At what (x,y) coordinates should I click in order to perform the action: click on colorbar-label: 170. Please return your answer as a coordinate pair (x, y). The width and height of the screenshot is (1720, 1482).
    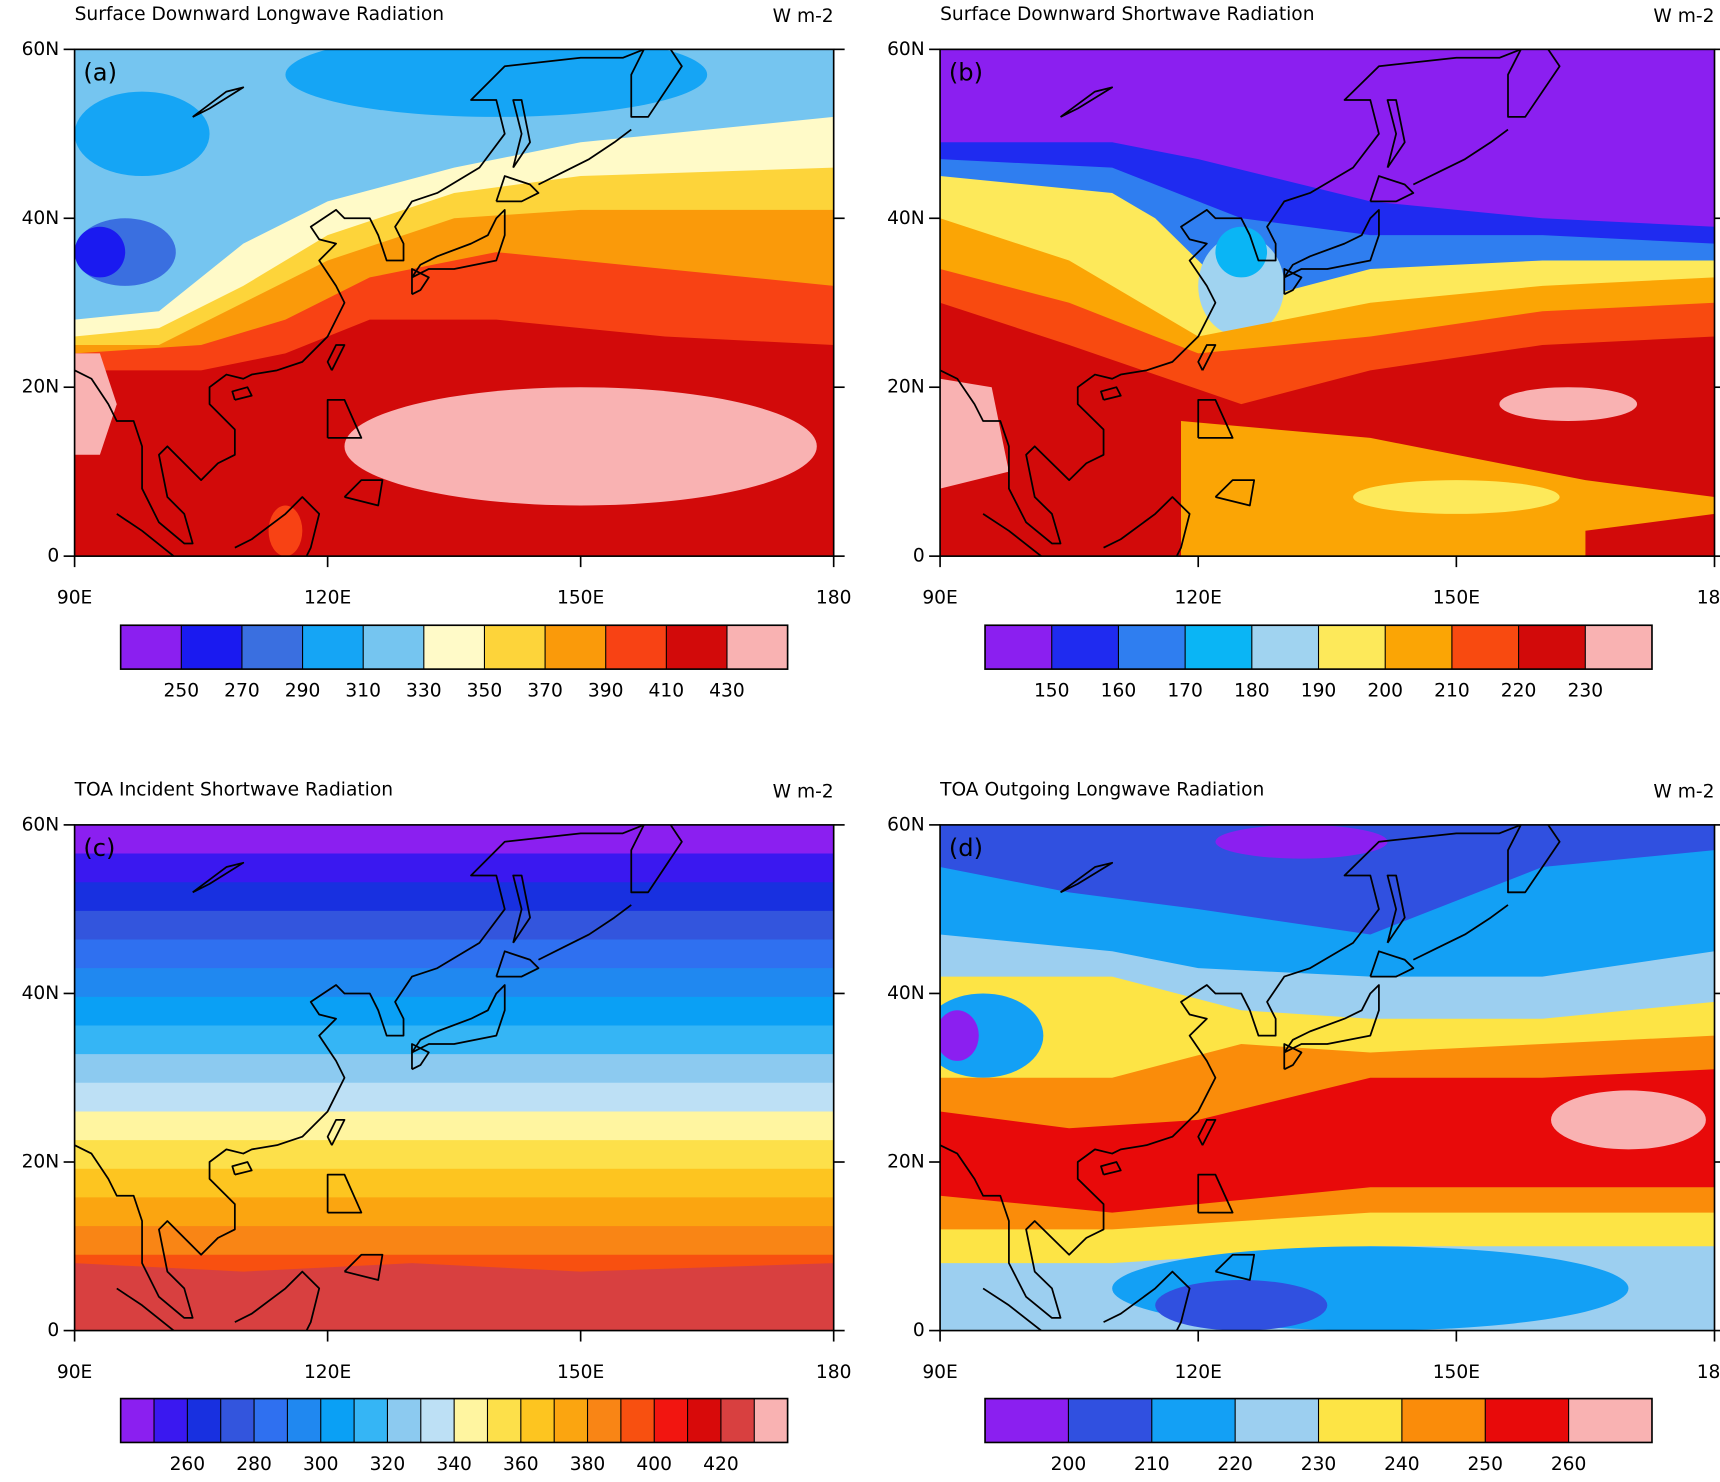
    Looking at the image, I should click on (1185, 691).